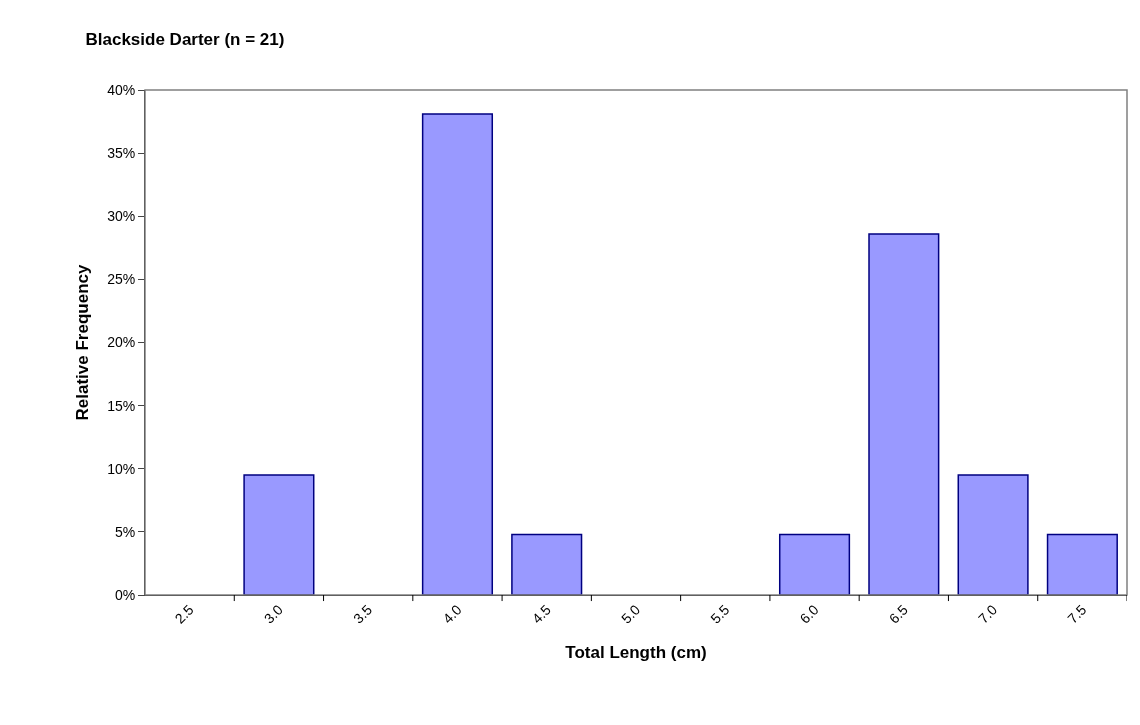  Describe the element at coordinates (125, 531) in the screenshot. I see `y-tick-label: 5%` at that location.